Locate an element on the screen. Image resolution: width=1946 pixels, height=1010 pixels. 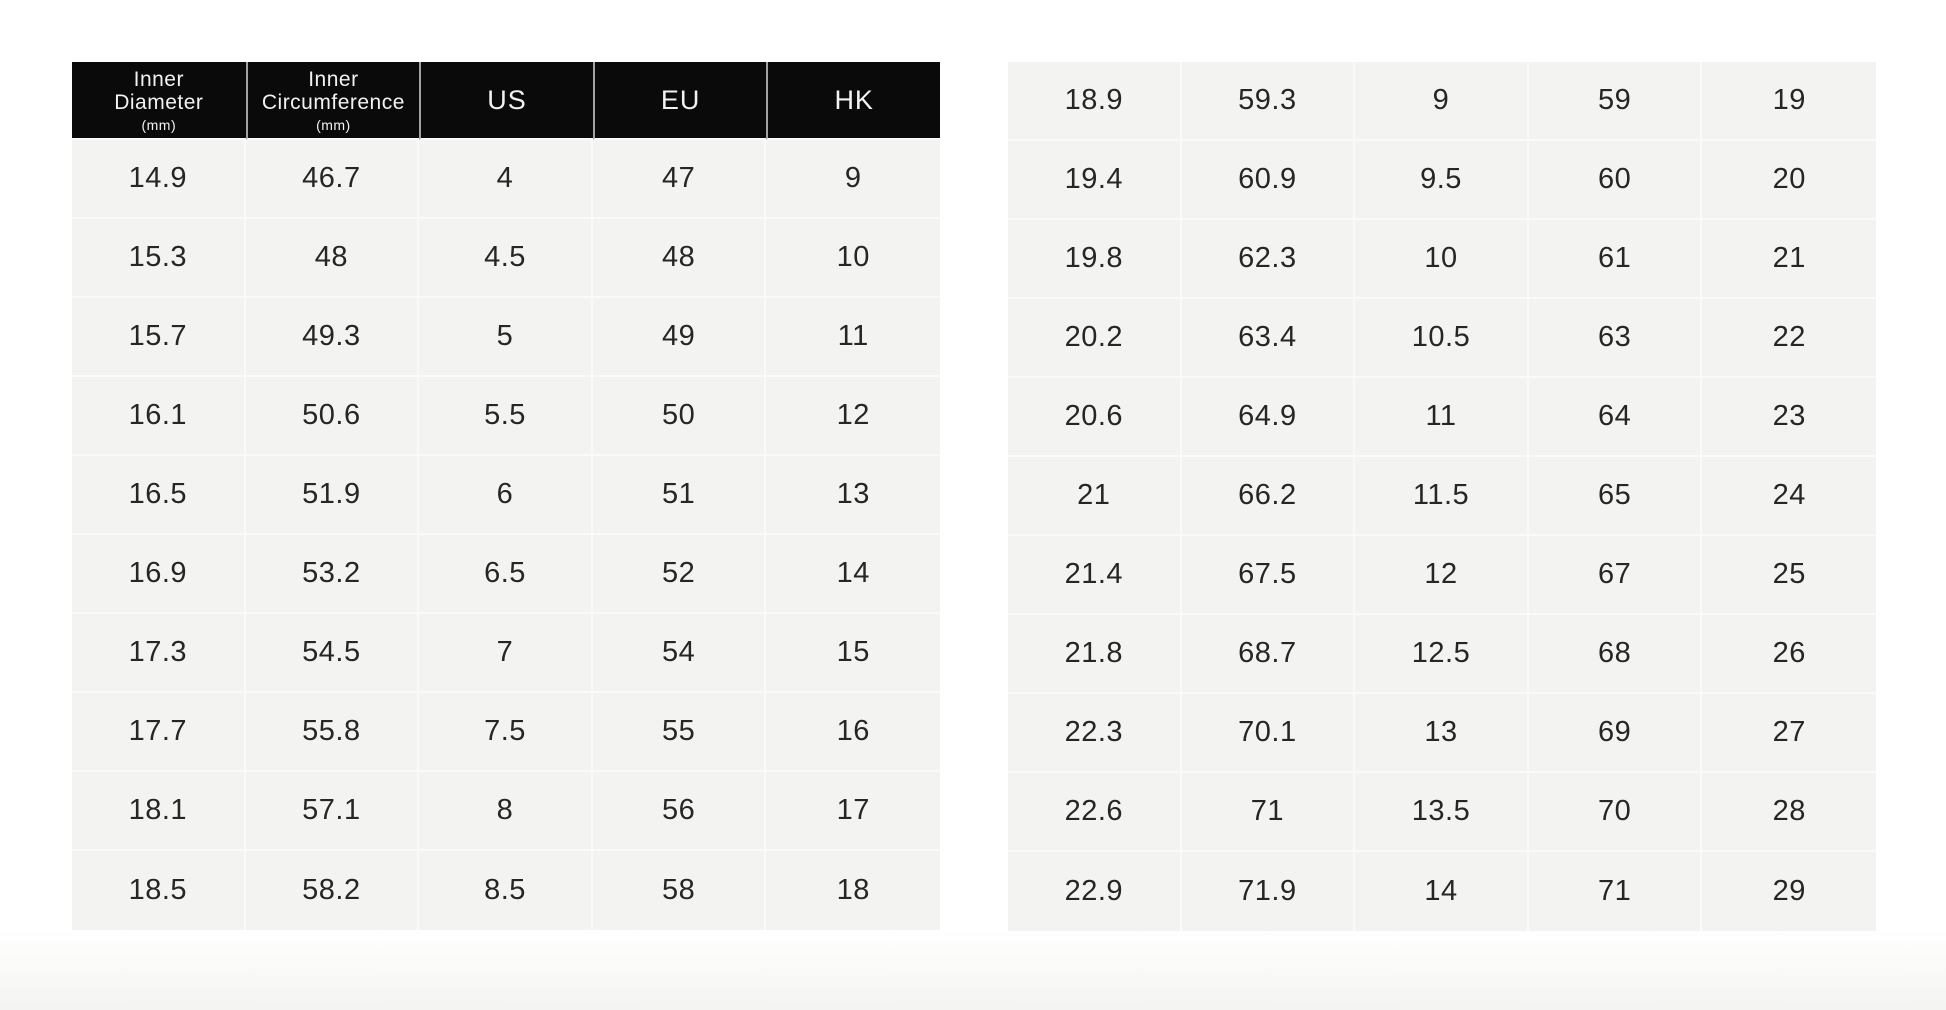
table-cell: 8.5 is located at coordinates (506, 890).